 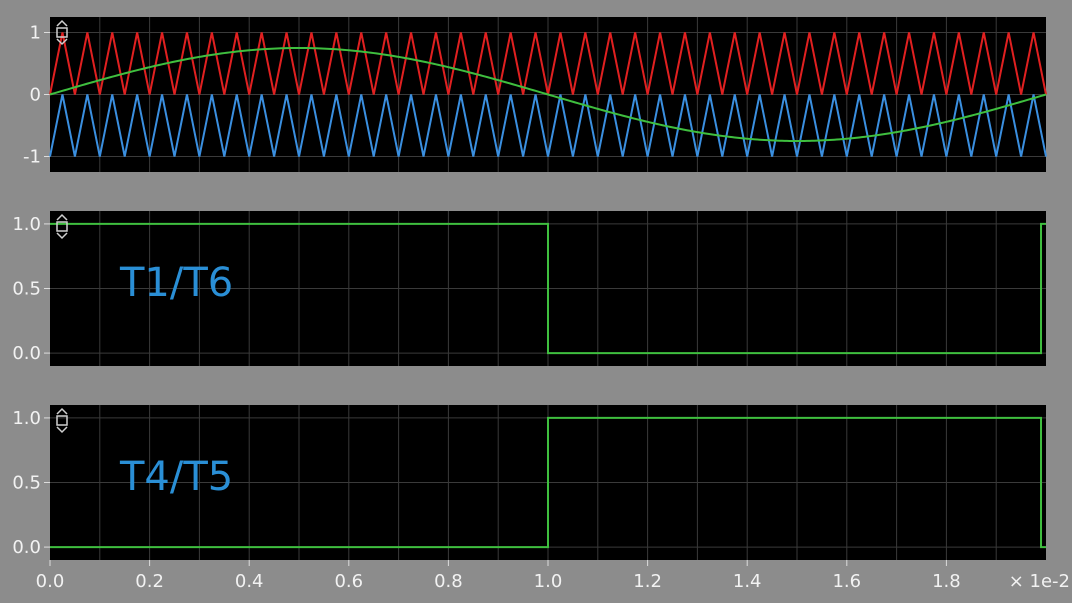 What do you see at coordinates (747, 581) in the screenshot?
I see `x-tick-label: 1.4` at bounding box center [747, 581].